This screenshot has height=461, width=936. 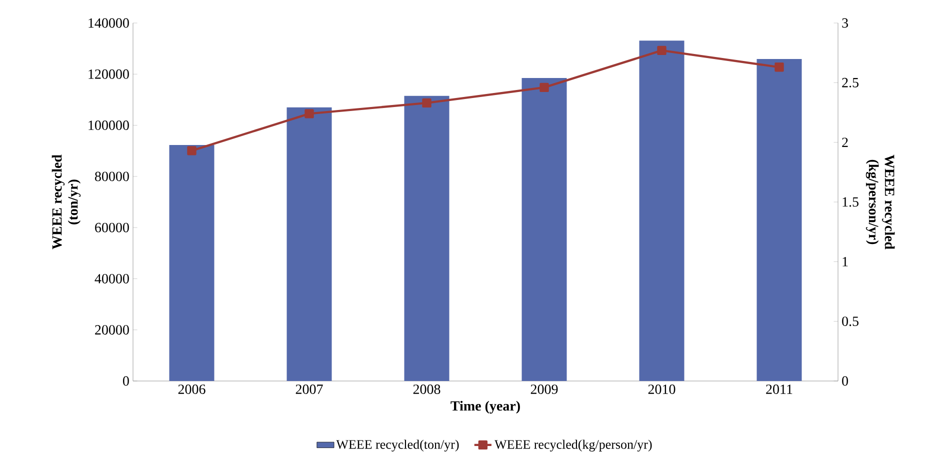 What do you see at coordinates (850, 321) in the screenshot?
I see `y2-tick-label: 0.5` at bounding box center [850, 321].